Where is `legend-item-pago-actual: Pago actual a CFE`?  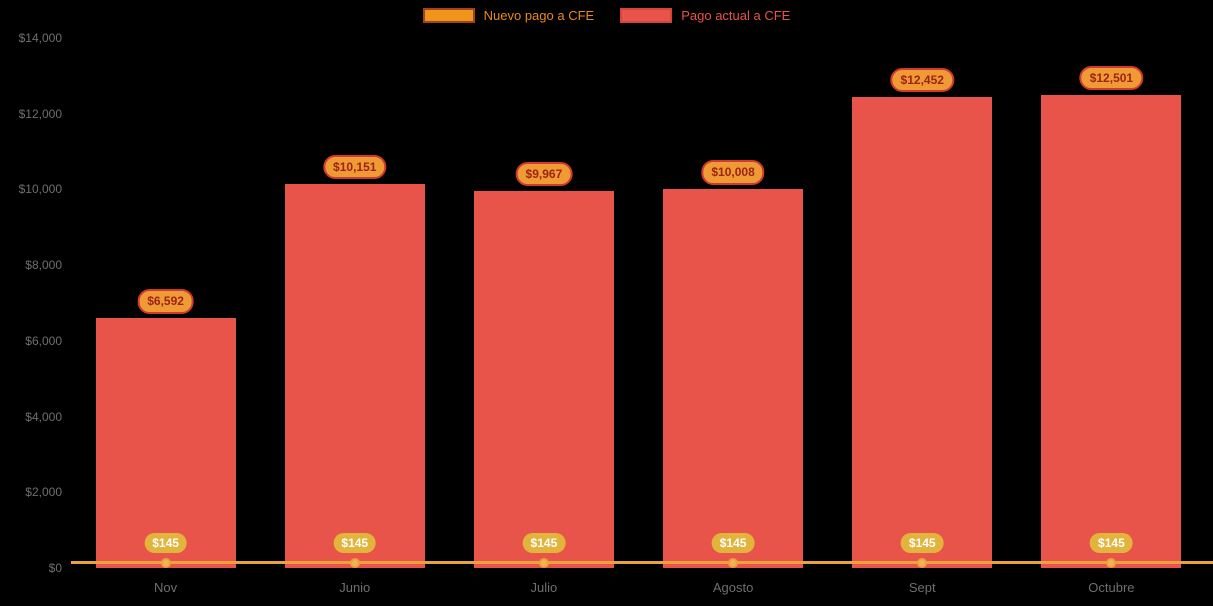
legend-item-pago-actual: Pago actual a CFE is located at coordinates (705, 15).